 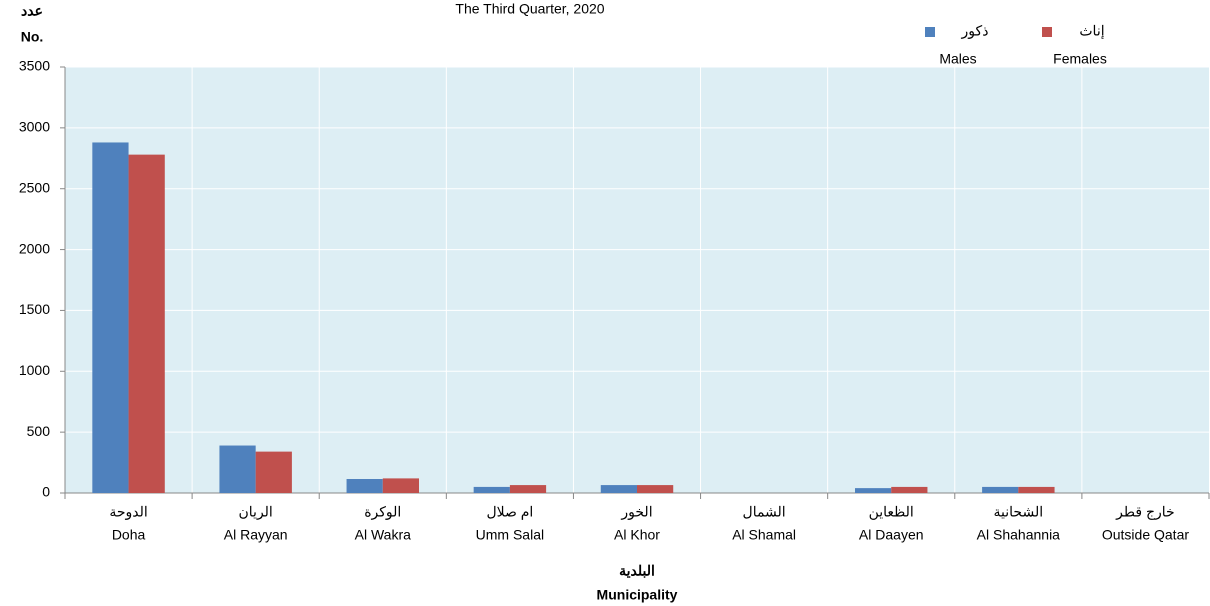 What do you see at coordinates (34, 66) in the screenshot?
I see `y-tick-label: 3500` at bounding box center [34, 66].